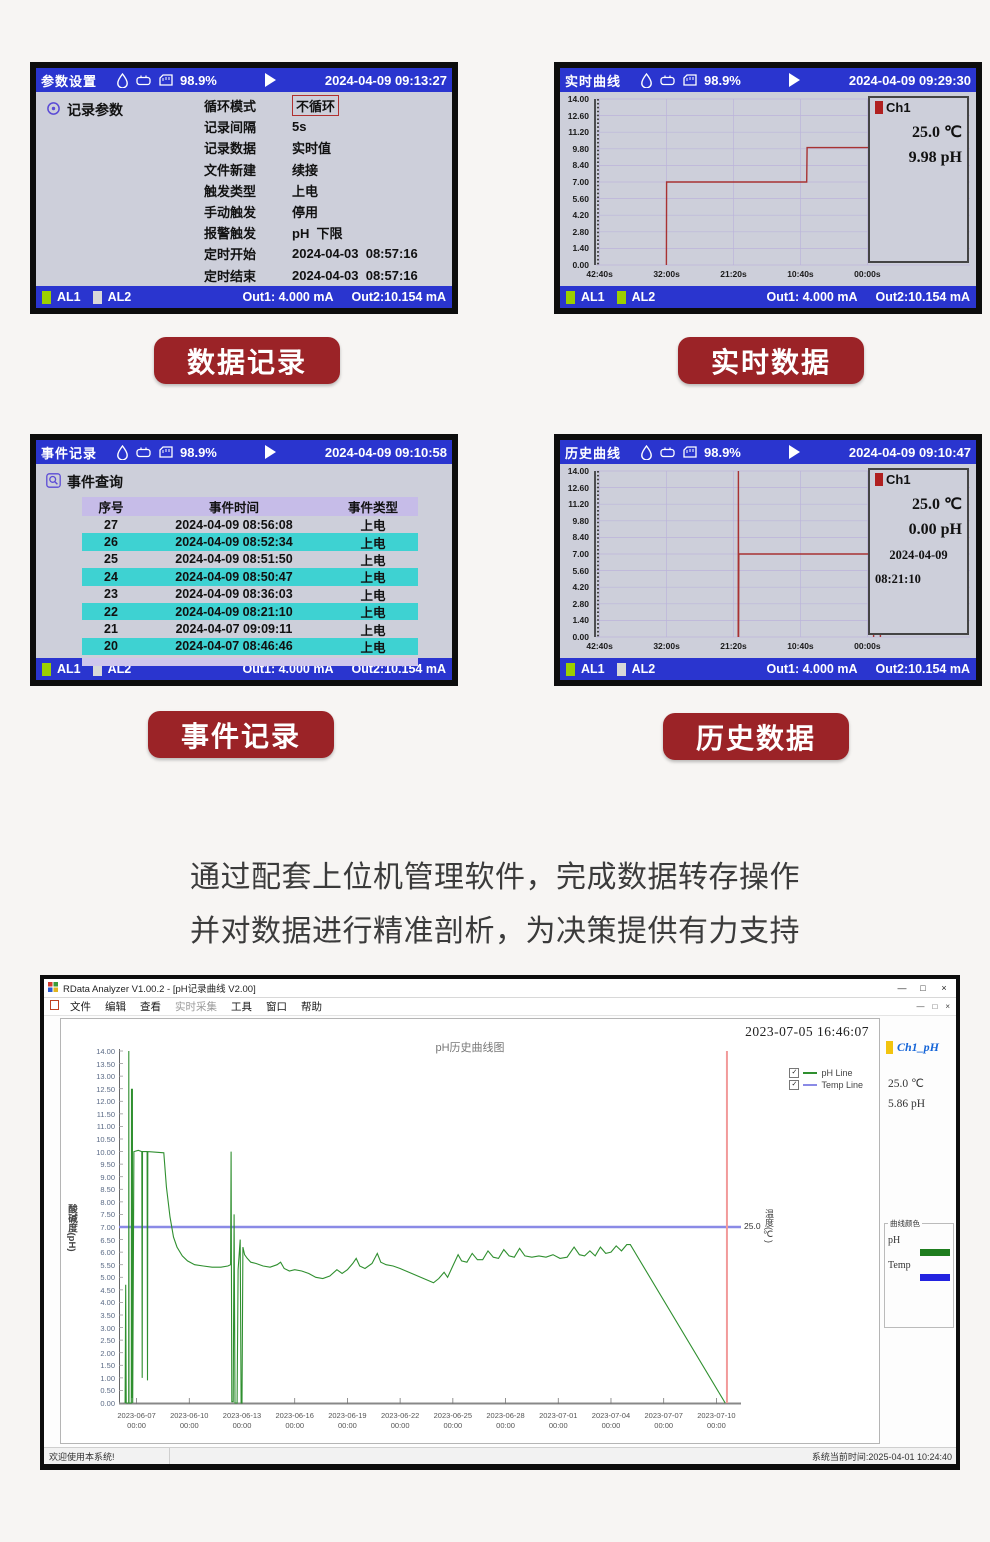 The width and height of the screenshot is (990, 1542). What do you see at coordinates (311, 1007) in the screenshot?
I see `menu-item: 帮助` at bounding box center [311, 1007].